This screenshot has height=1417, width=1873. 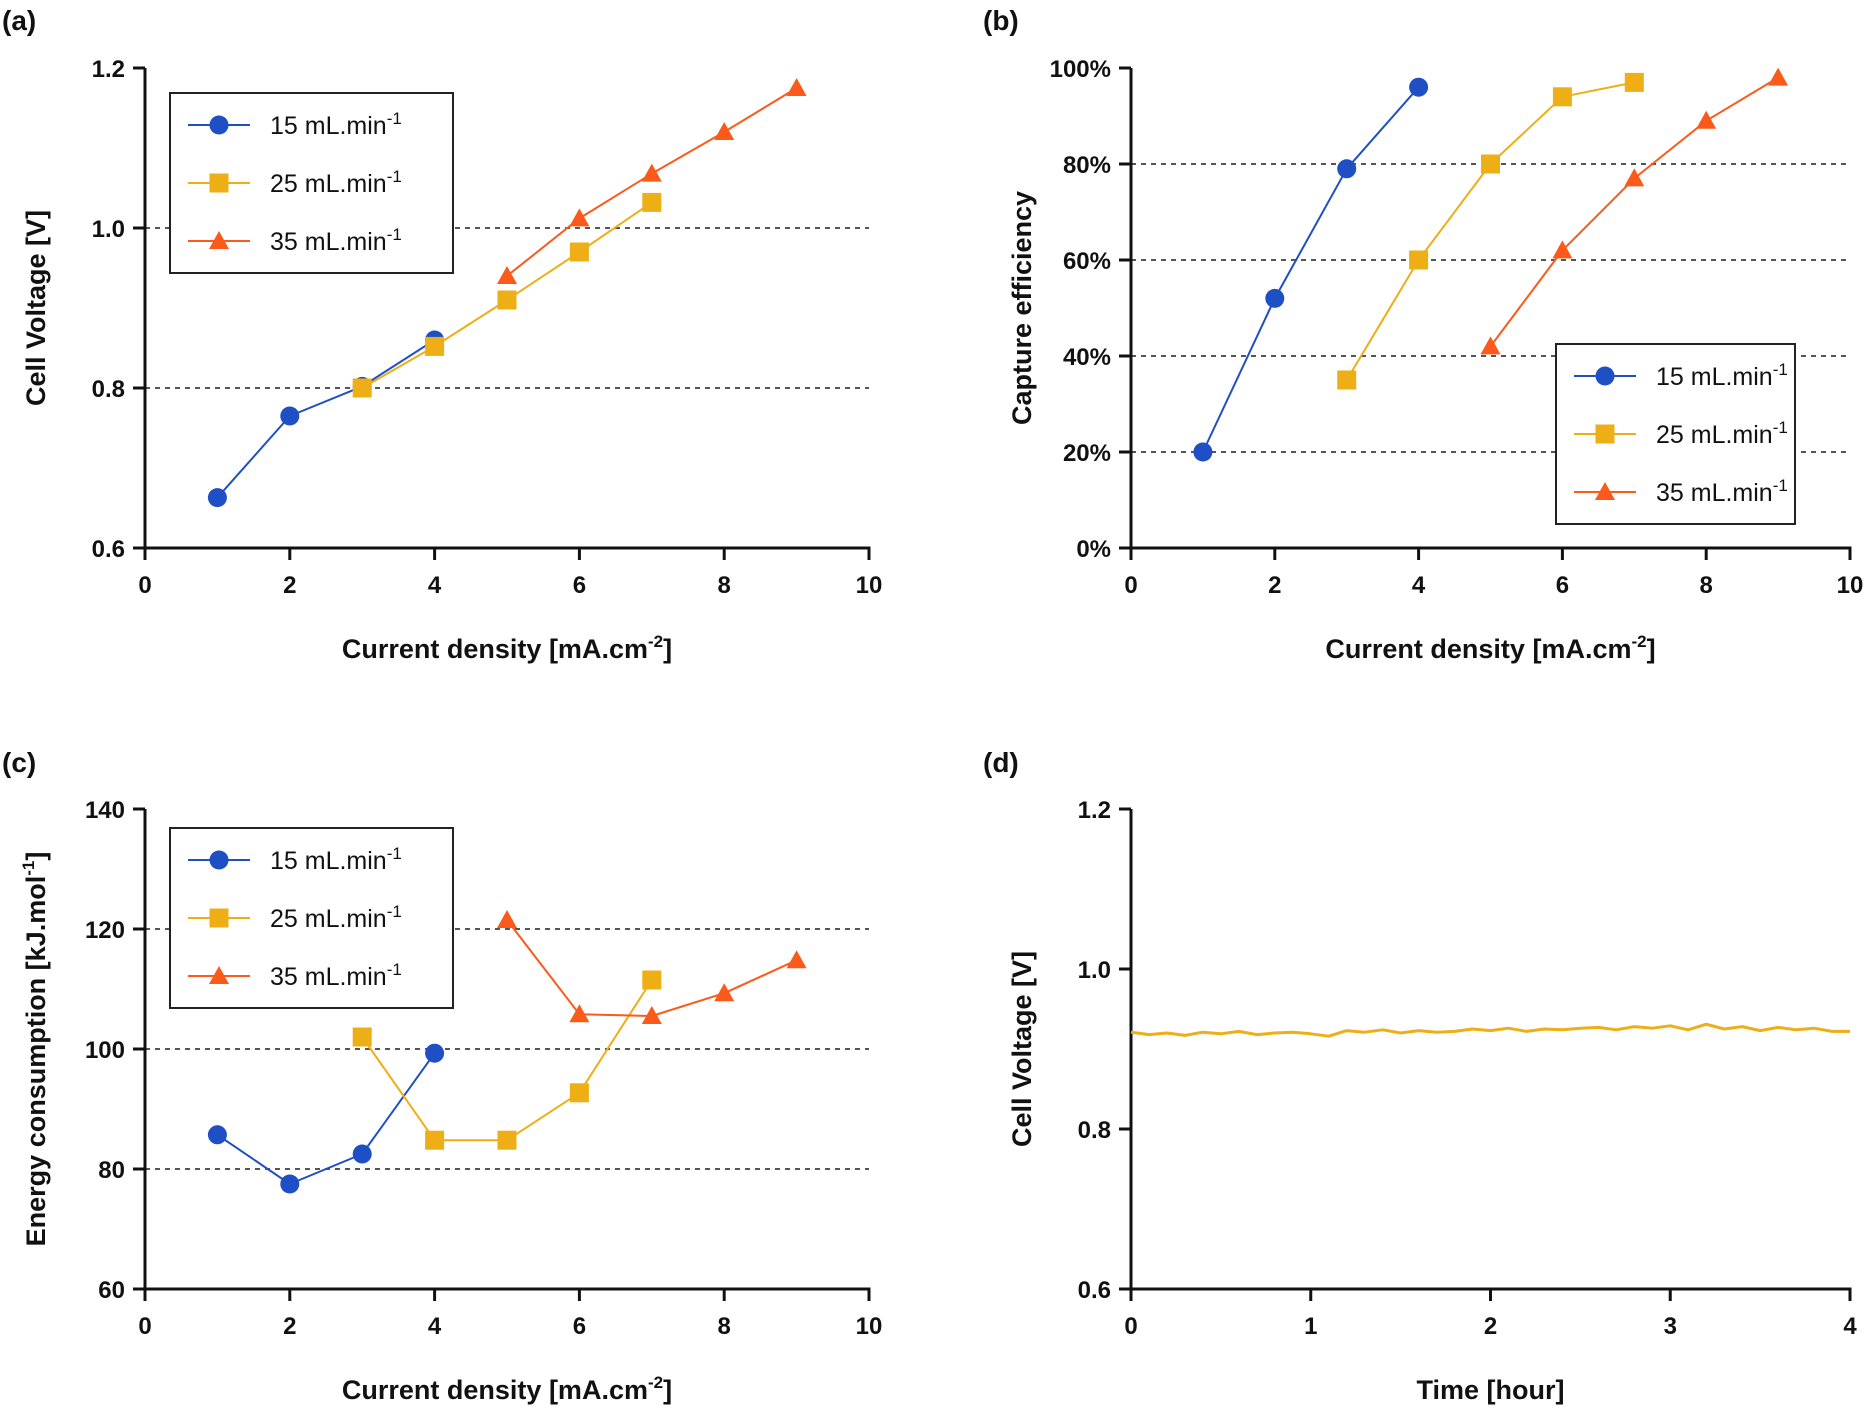 I want to click on y-tick-label: 60, so click(x=111, y=1290).